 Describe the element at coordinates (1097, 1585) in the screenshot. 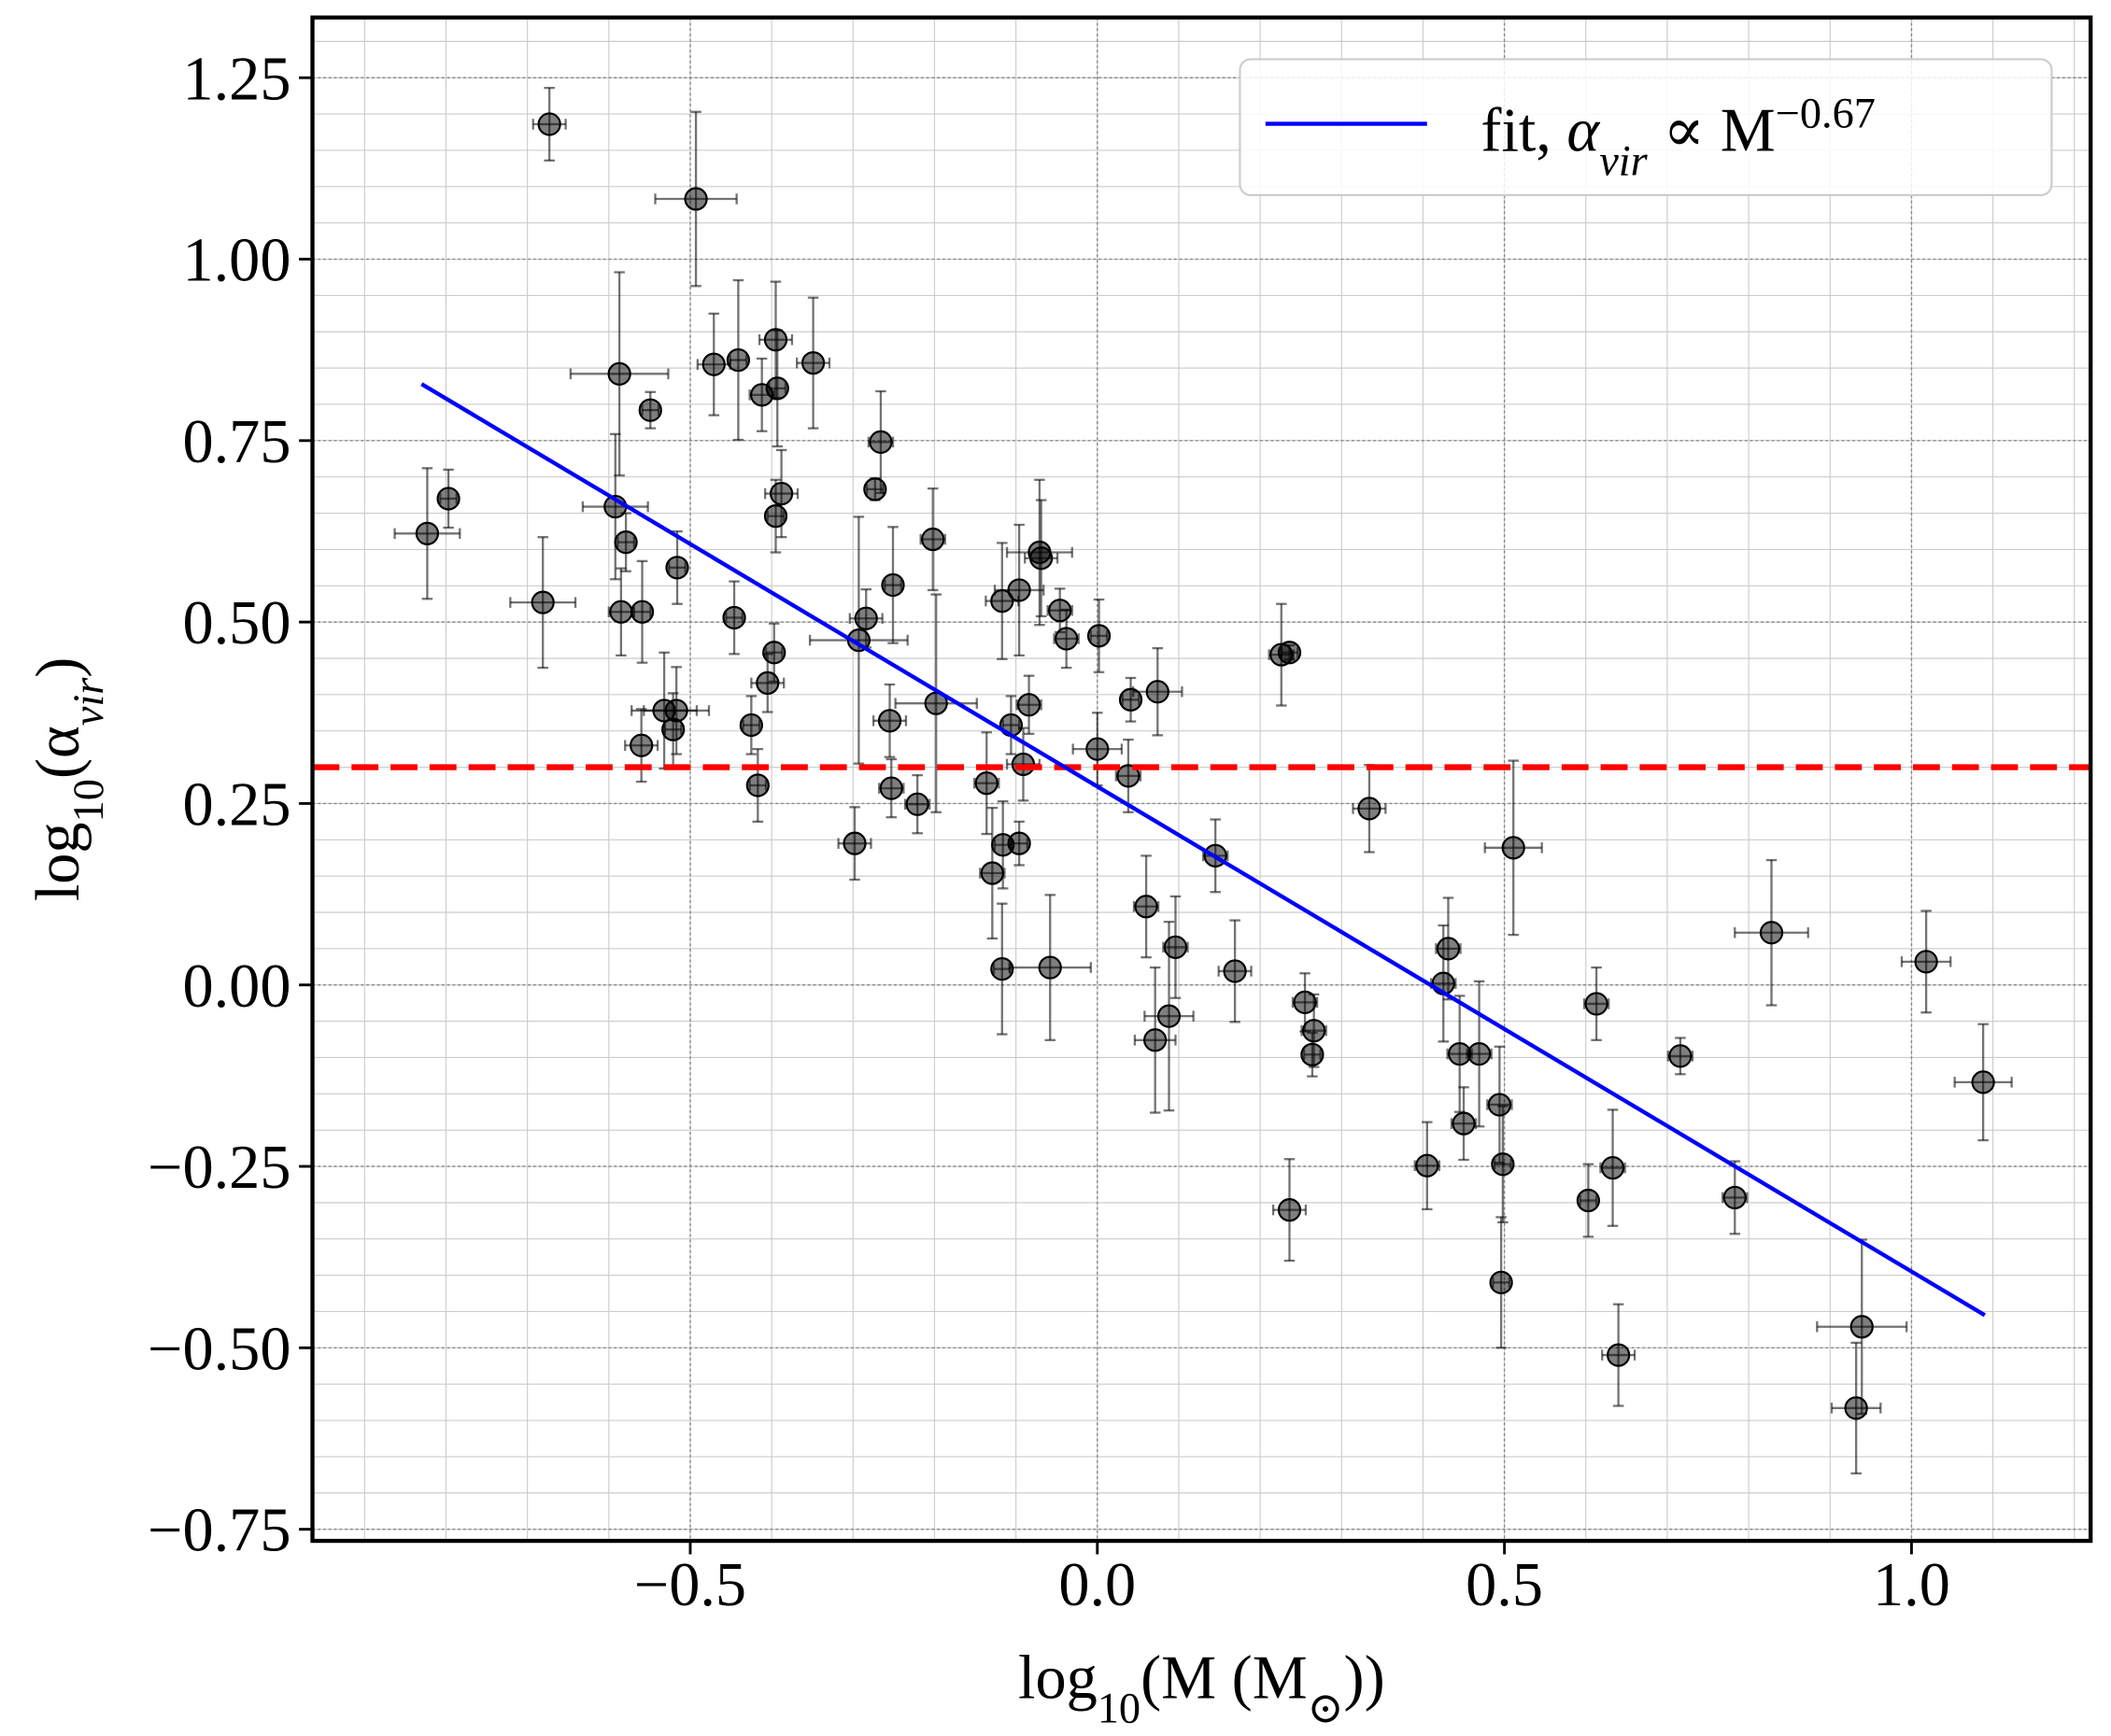

I see `x-tick-label: 0.0` at that location.